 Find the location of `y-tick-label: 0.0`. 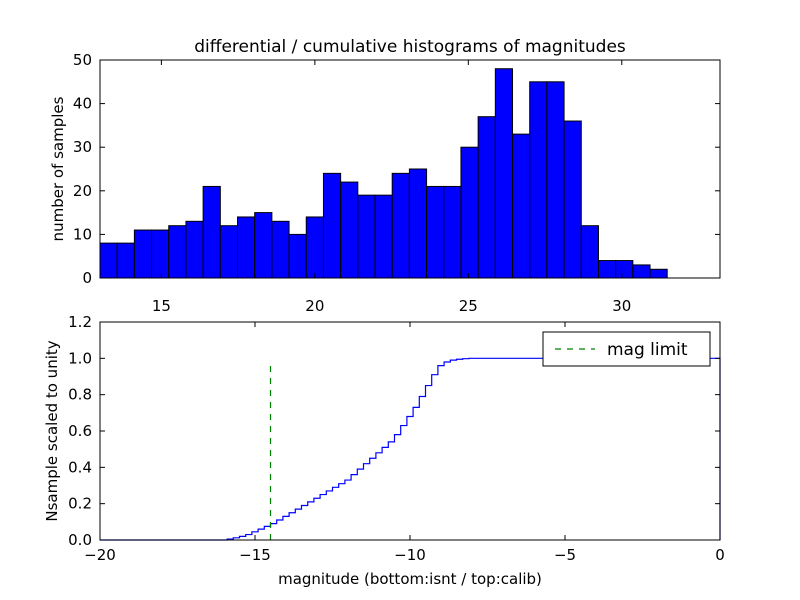

y-tick-label: 0.0 is located at coordinates (80, 540).